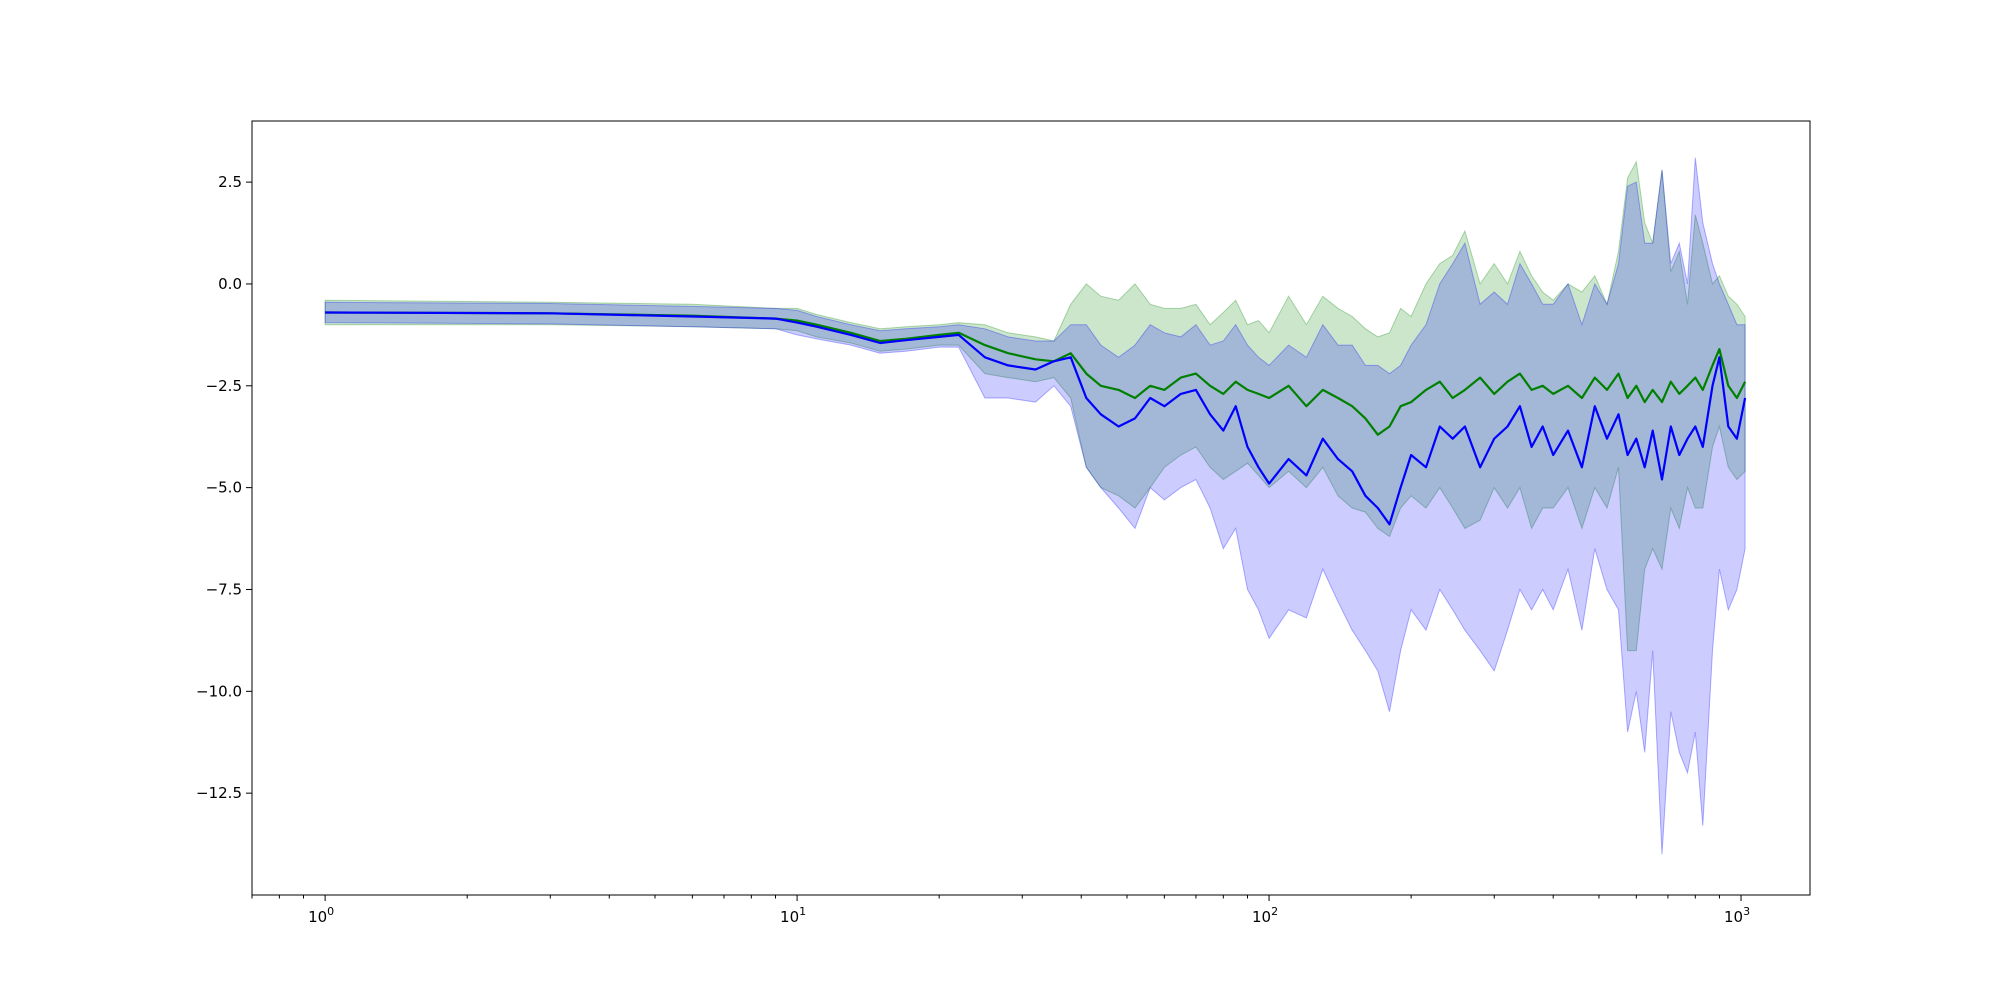 This screenshot has height=1000, width=2000. I want to click on x-tick-label: 10³, so click(1737, 915).